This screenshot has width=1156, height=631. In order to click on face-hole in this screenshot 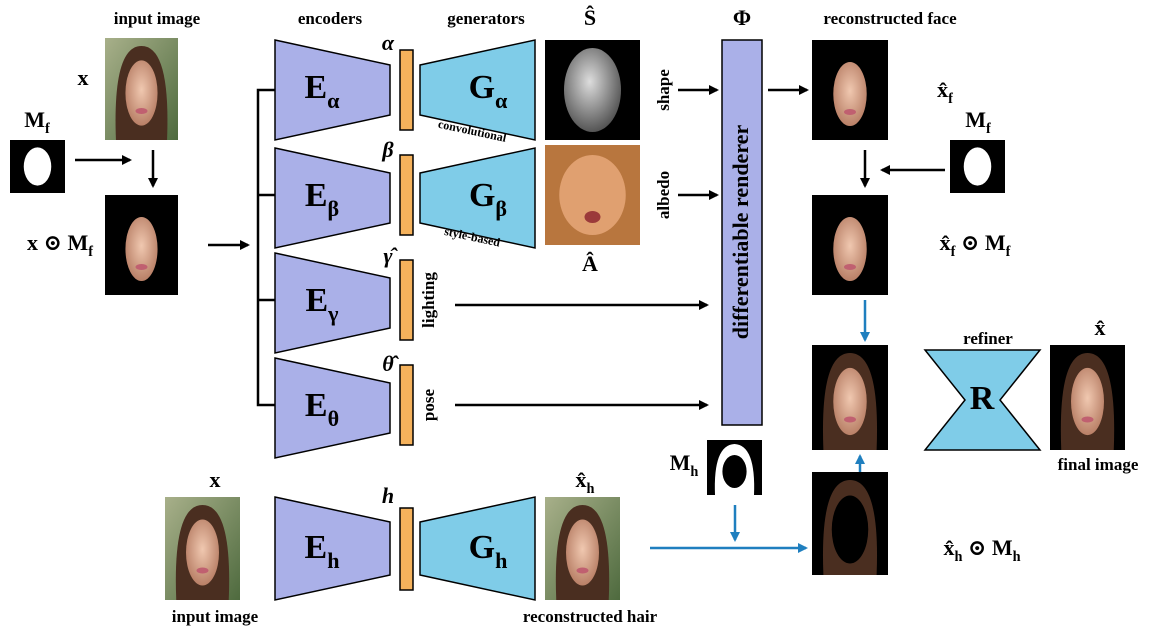, I will do `click(850, 529)`.